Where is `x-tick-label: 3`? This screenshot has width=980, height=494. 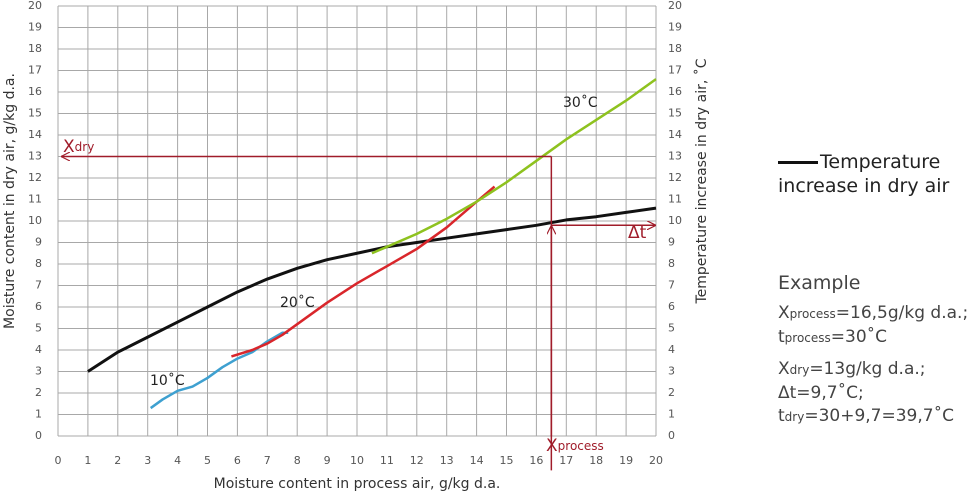 x-tick-label: 3 is located at coordinates (147, 460).